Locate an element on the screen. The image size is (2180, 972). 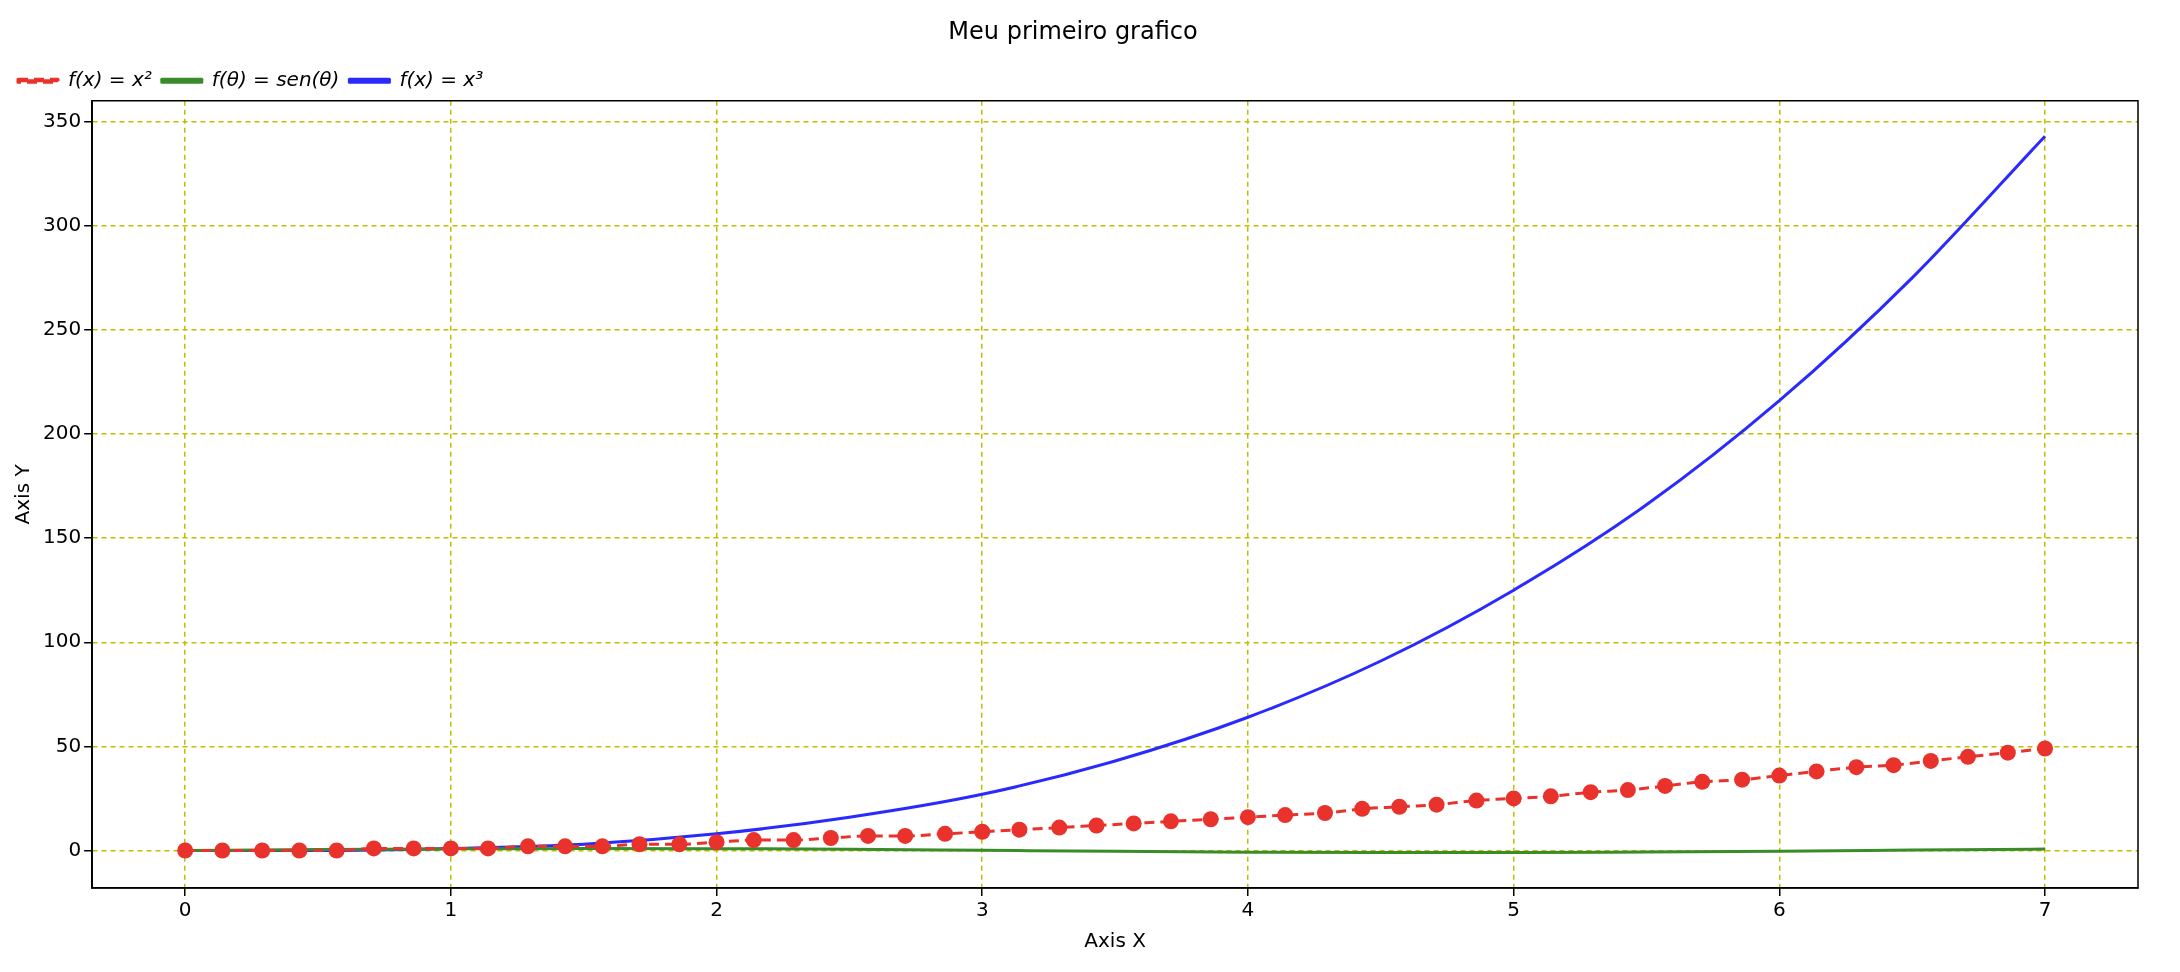
x-tick-label: 7 is located at coordinates (2045, 909).